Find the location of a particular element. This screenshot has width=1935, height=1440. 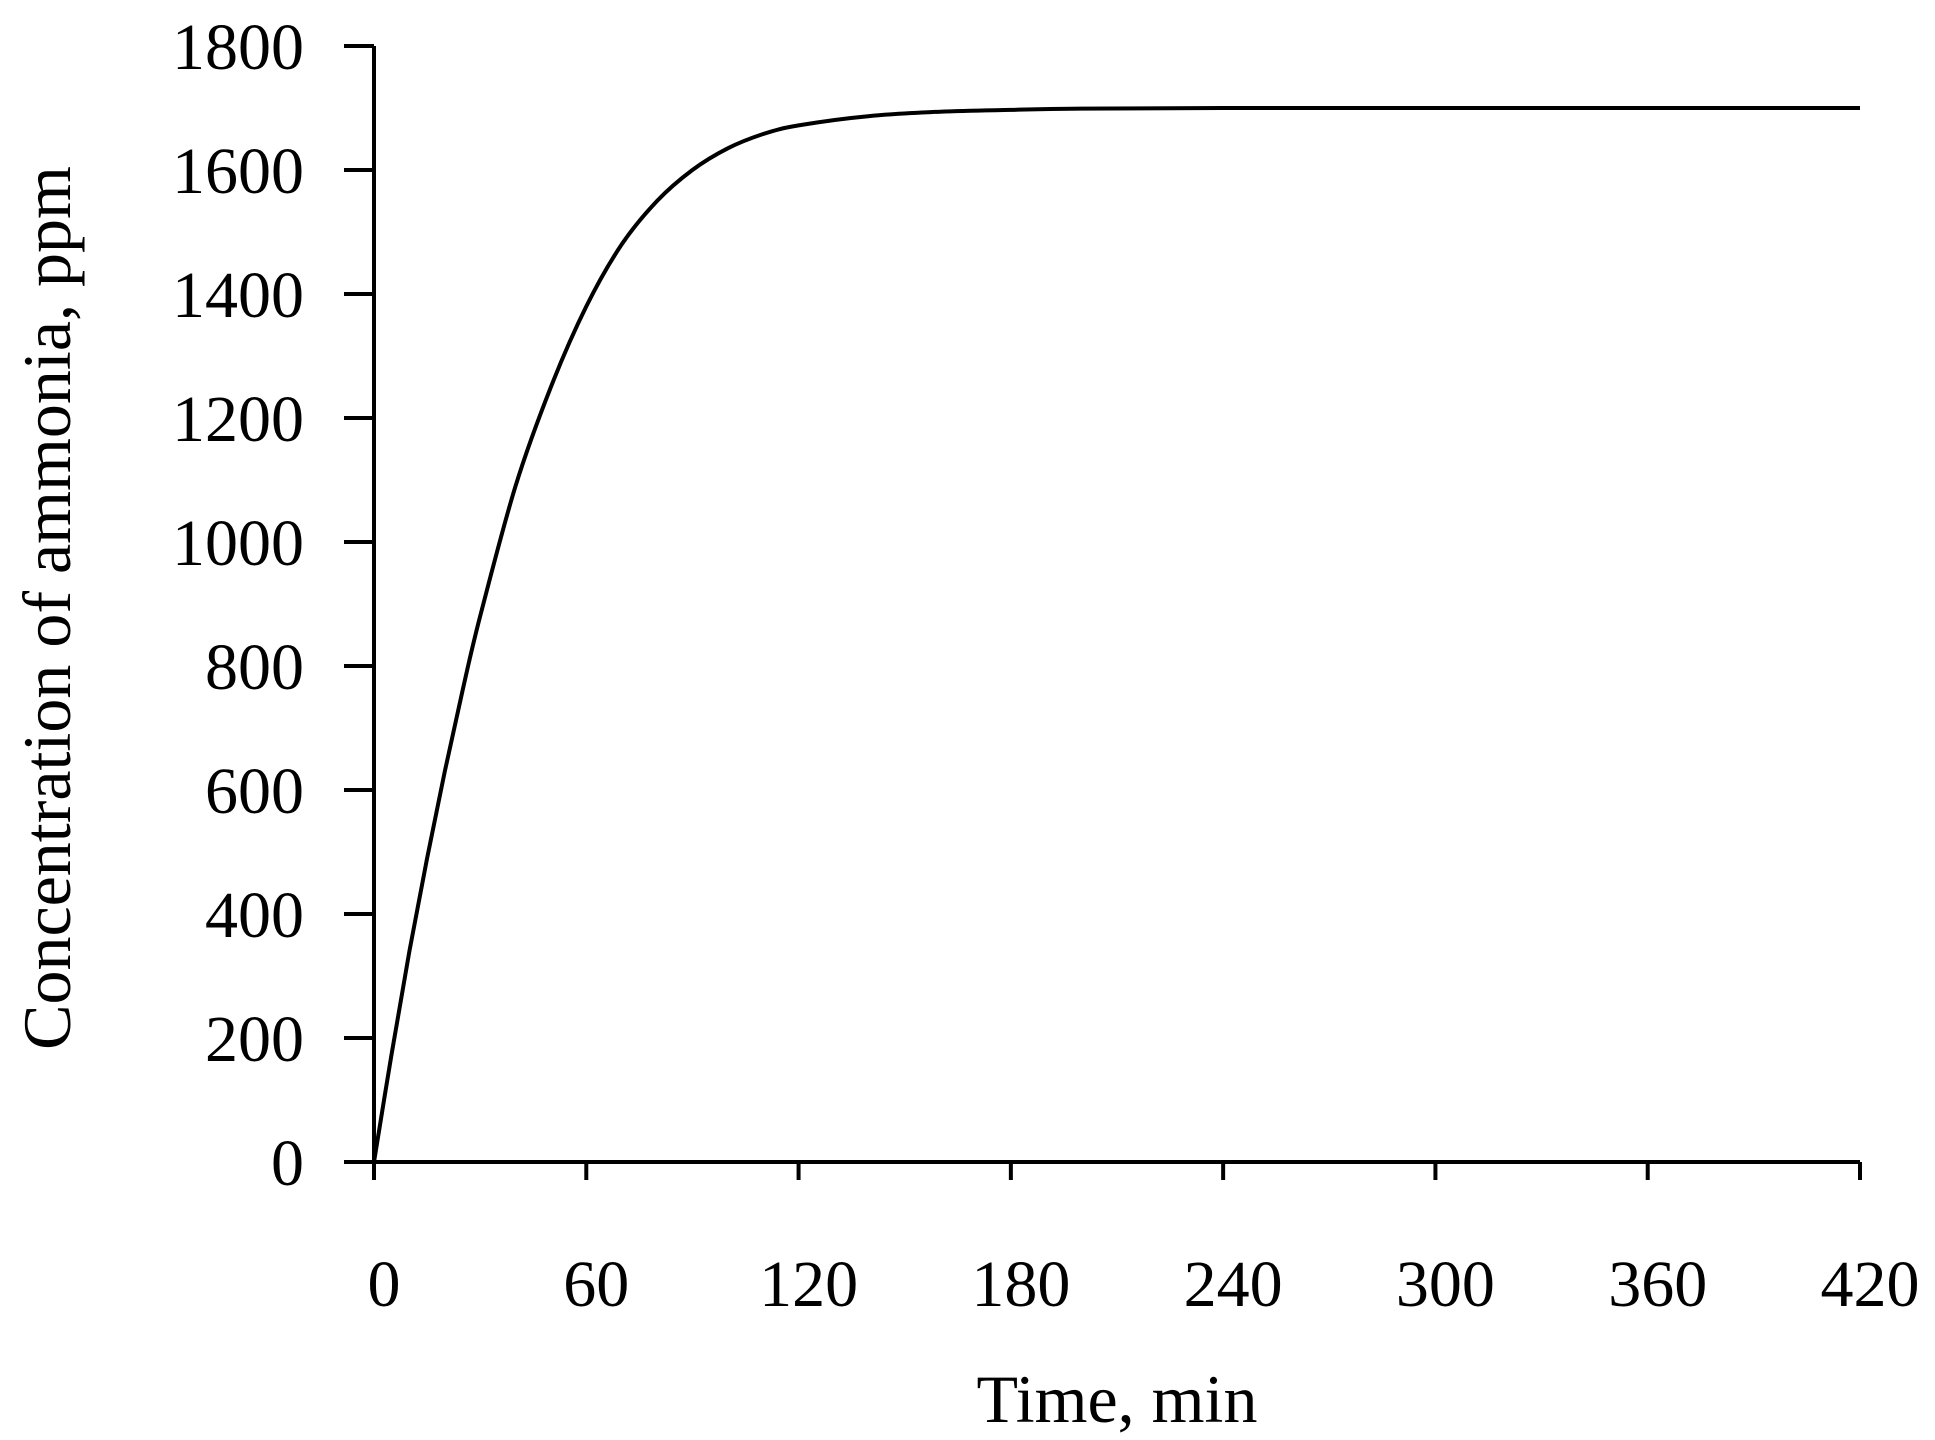

y-tick-label: 1400 is located at coordinates (238, 295).